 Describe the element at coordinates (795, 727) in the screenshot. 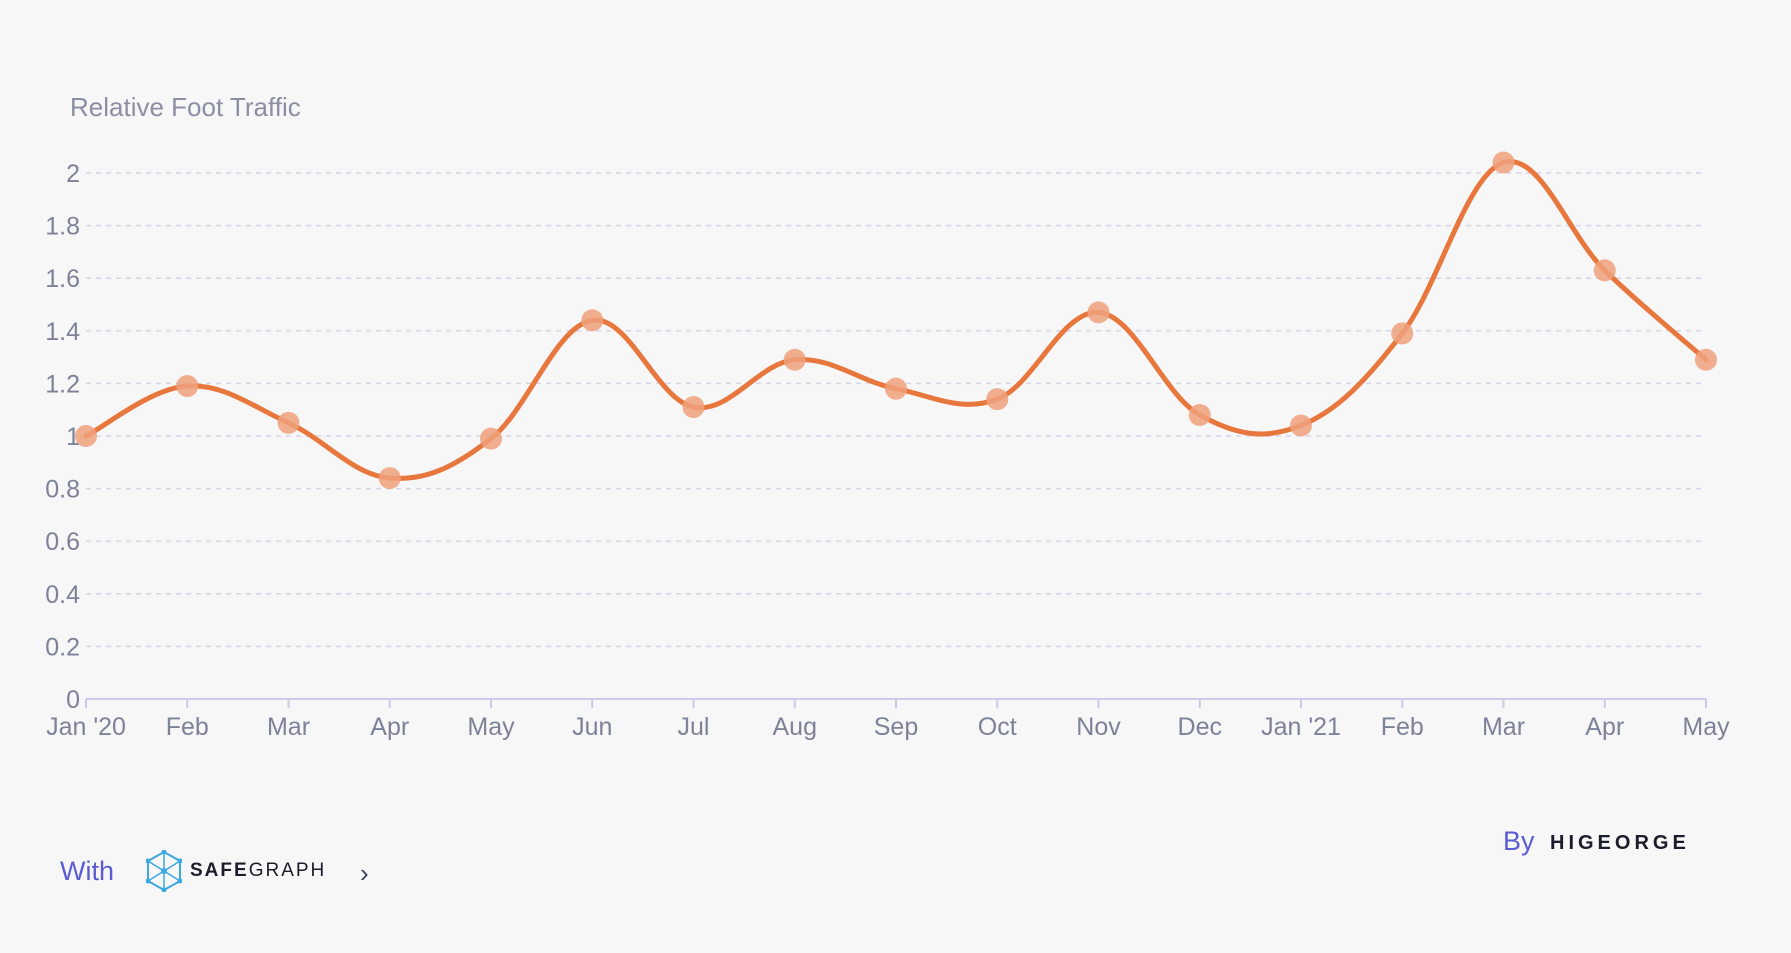

I see `x-tick-label: Aug` at that location.